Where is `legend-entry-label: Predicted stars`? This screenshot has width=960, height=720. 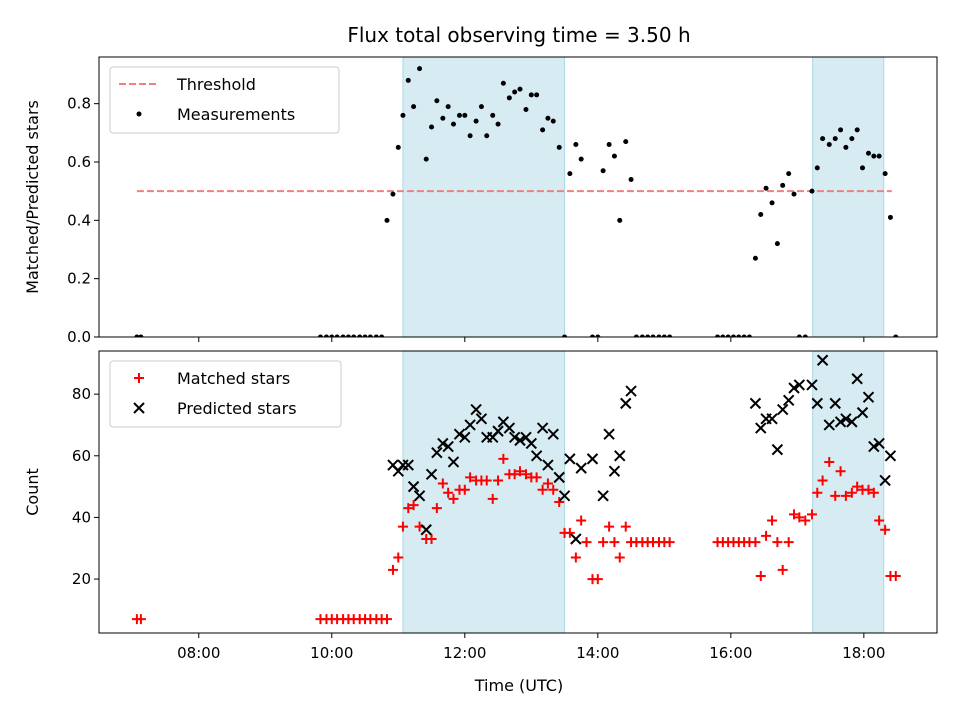
legend-entry-label: Predicted stars is located at coordinates (237, 408).